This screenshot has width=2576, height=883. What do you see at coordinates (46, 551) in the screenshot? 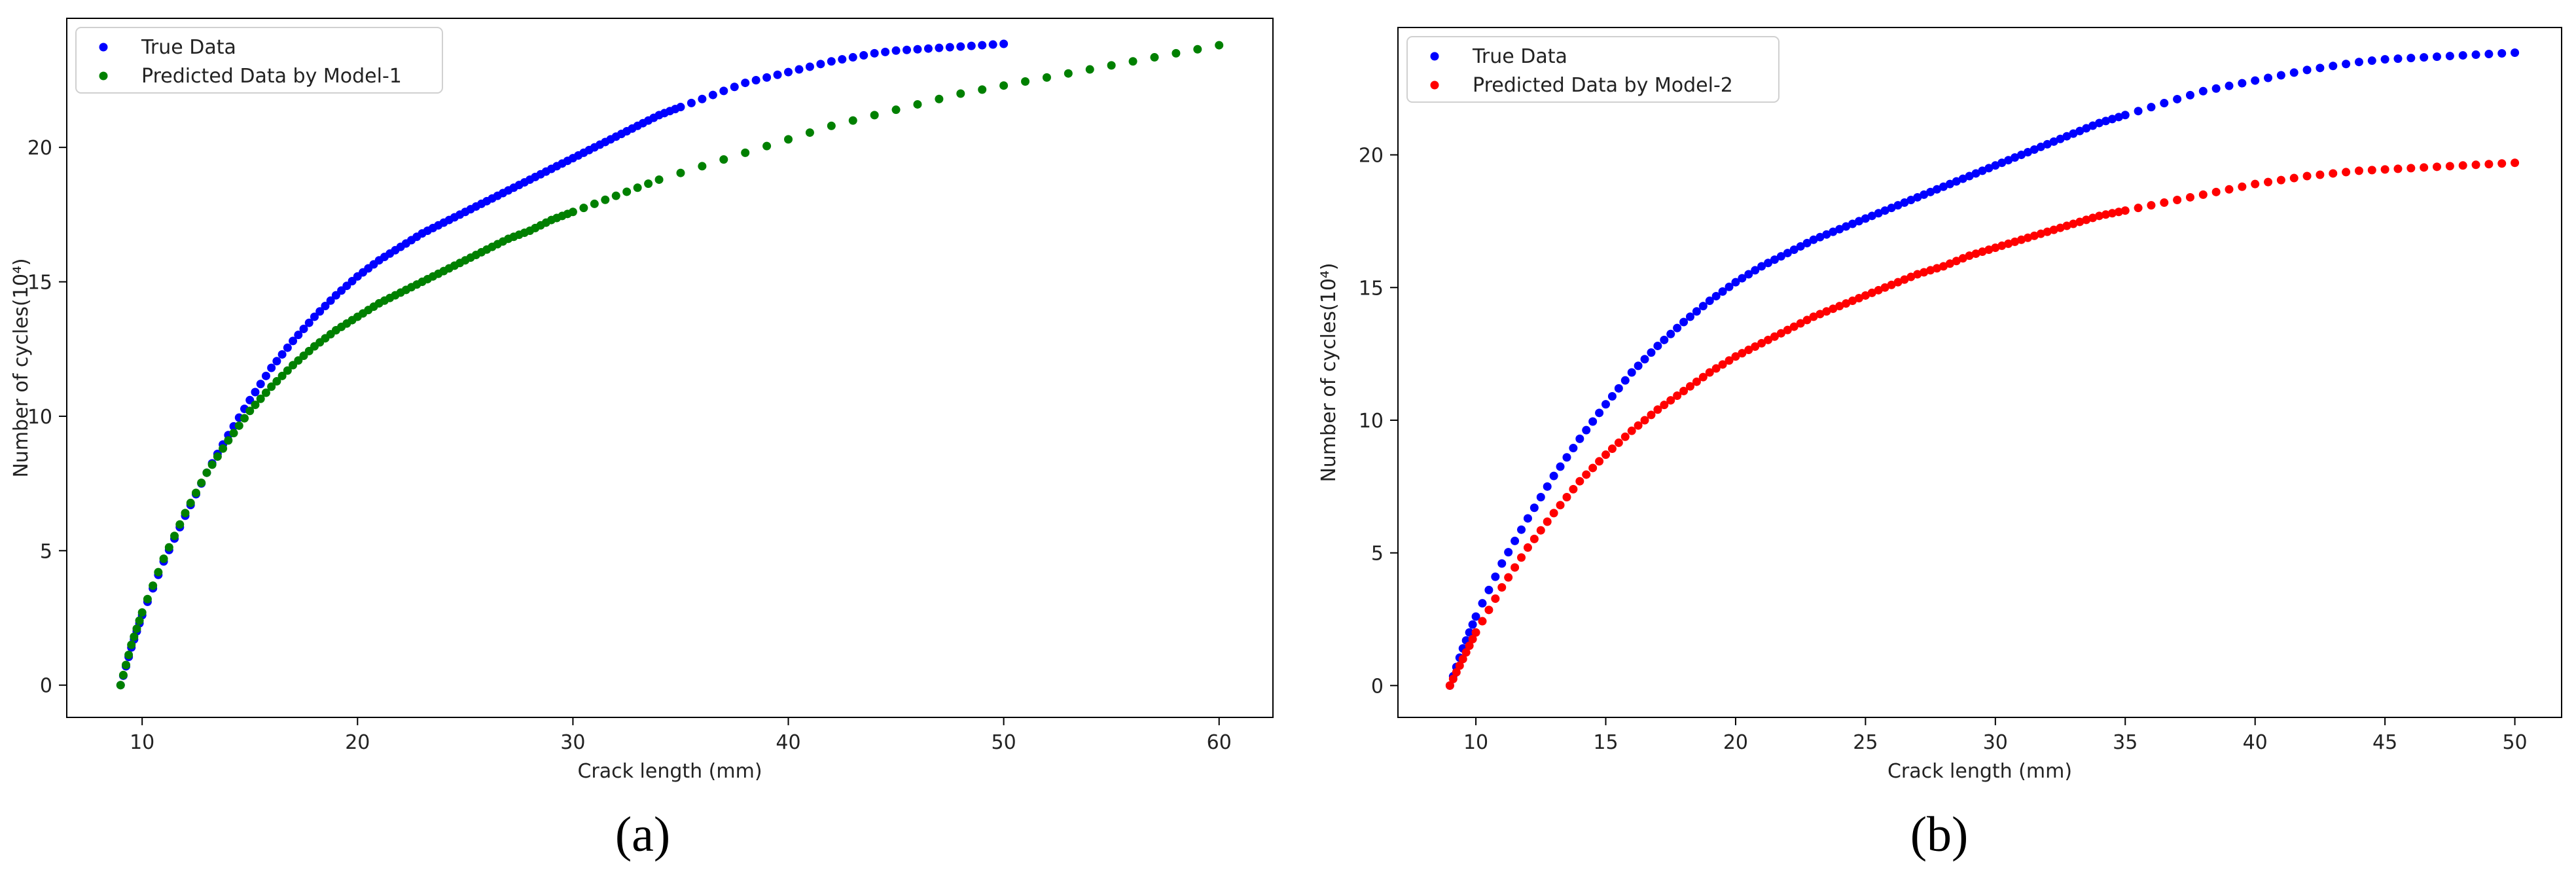
I see `y-tick-label: 5` at bounding box center [46, 551].